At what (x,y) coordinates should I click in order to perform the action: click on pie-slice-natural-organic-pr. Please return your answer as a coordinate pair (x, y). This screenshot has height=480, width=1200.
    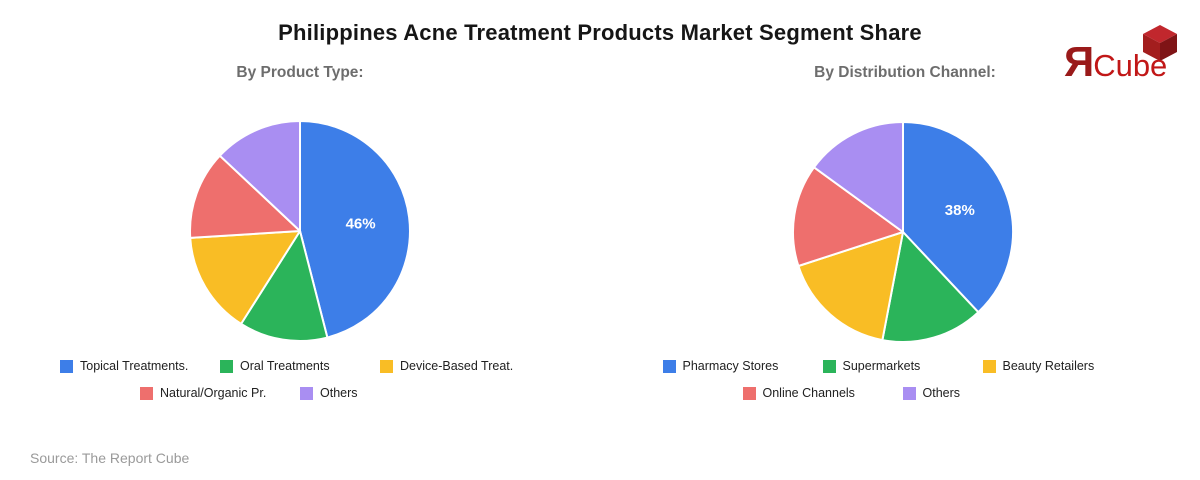
    Looking at the image, I should click on (245, 196).